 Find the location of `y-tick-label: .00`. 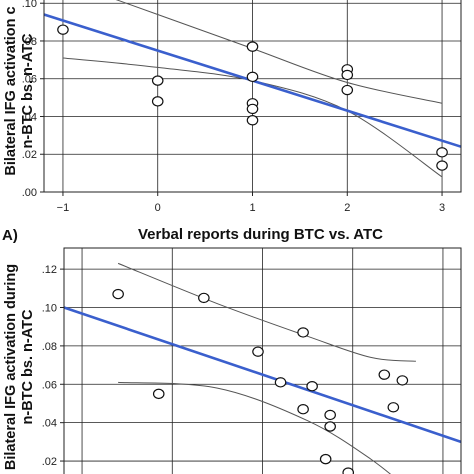

y-tick-label: .00 is located at coordinates (29, 193).